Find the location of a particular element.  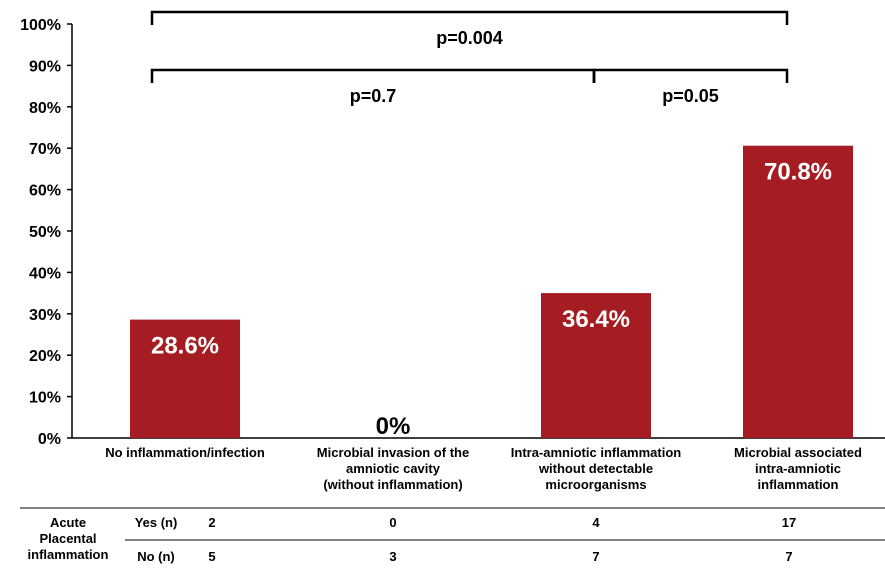

x-category-label: inflammation is located at coordinates (798, 484).